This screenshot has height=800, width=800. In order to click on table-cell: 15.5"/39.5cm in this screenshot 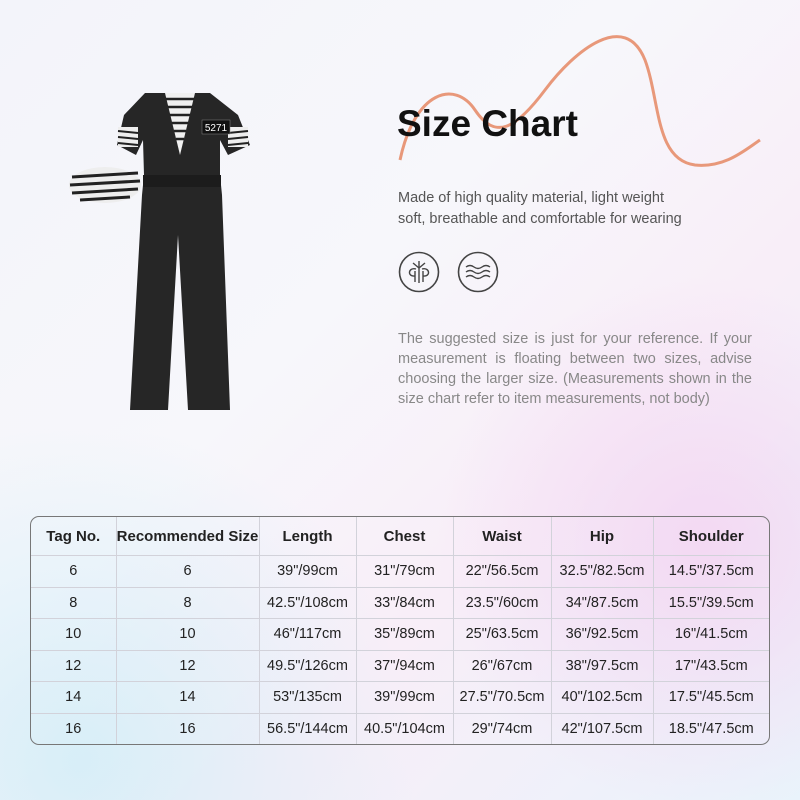, I will do `click(711, 603)`.